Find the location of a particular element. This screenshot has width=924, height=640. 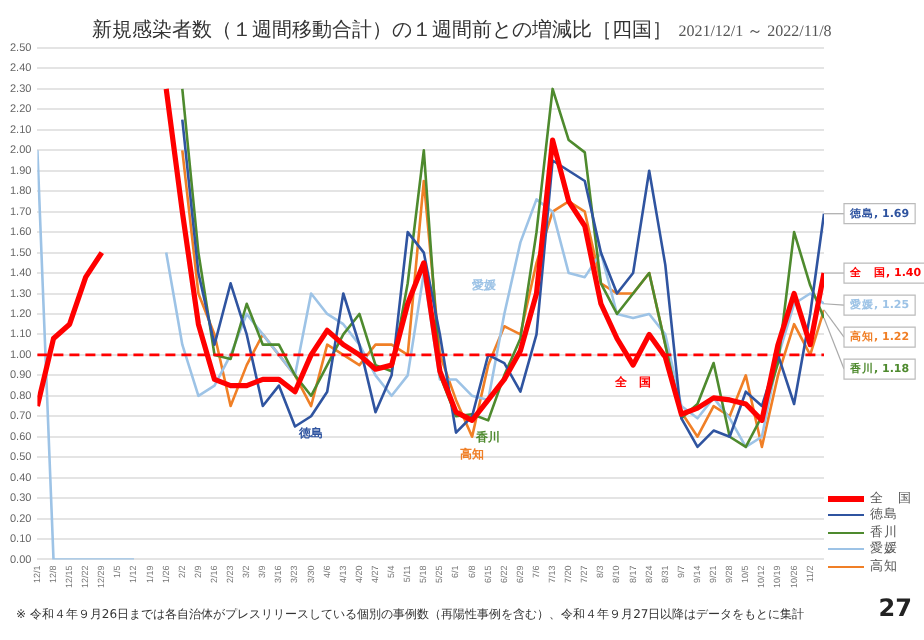

chart-subtitle: 2021/12/1 ～ 2022/11/8 is located at coordinates (755, 31).